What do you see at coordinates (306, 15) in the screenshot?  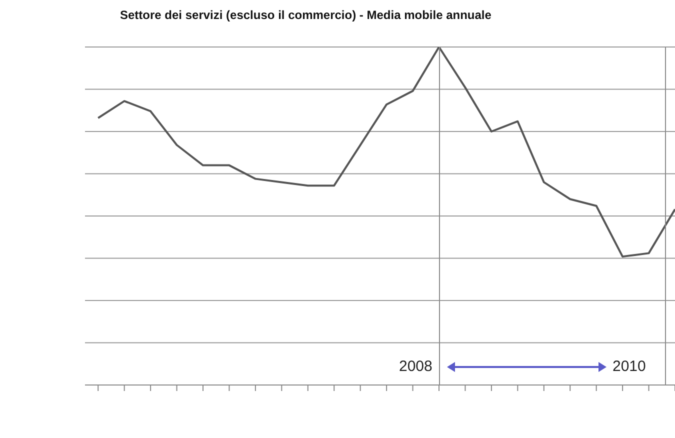 I see `chart-title: Settore dei servizi (escluso il commercio) - Media mobile annuale` at bounding box center [306, 15].